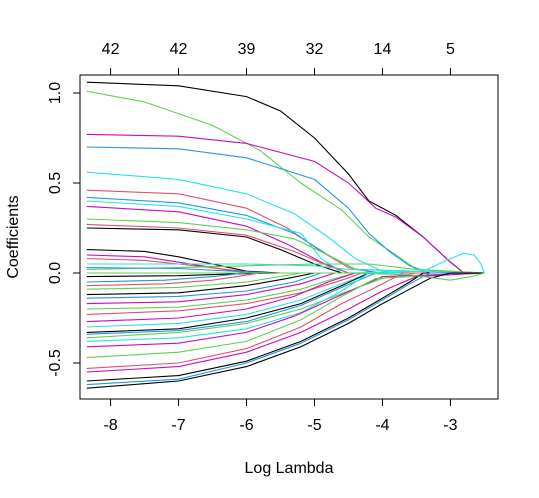  What do you see at coordinates (13, 236) in the screenshot?
I see `y-axis-label: Coefficients` at bounding box center [13, 236].